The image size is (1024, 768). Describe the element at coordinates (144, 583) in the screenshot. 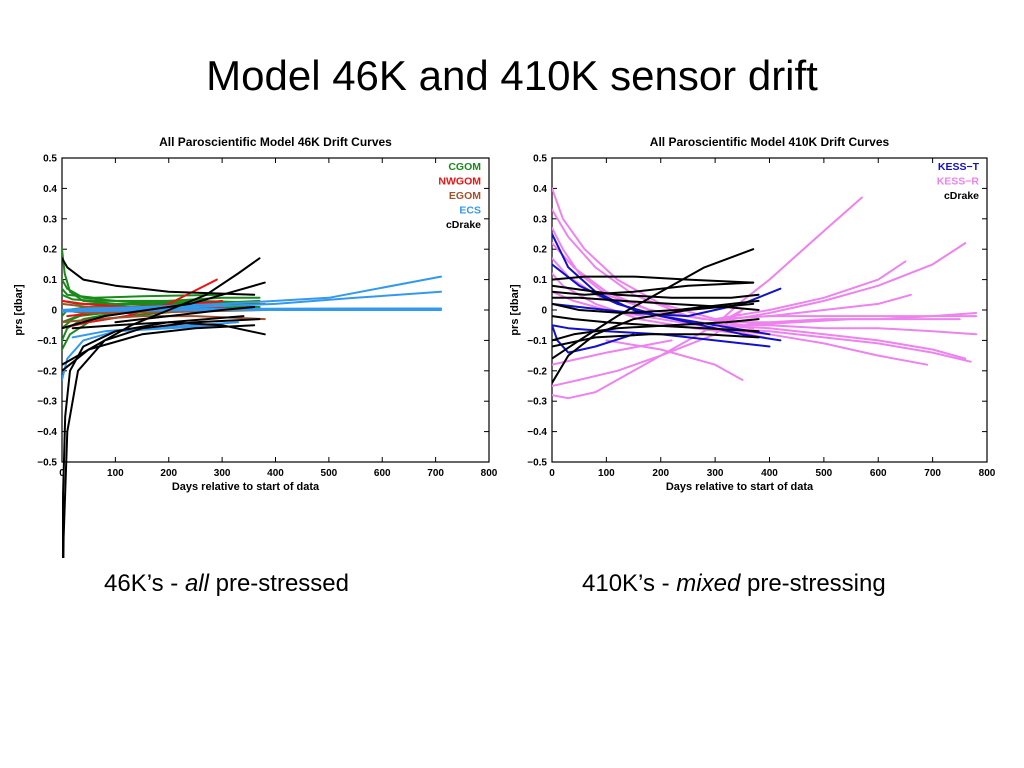

I see `caption-46k-prefix: 46K’s -` at that location.